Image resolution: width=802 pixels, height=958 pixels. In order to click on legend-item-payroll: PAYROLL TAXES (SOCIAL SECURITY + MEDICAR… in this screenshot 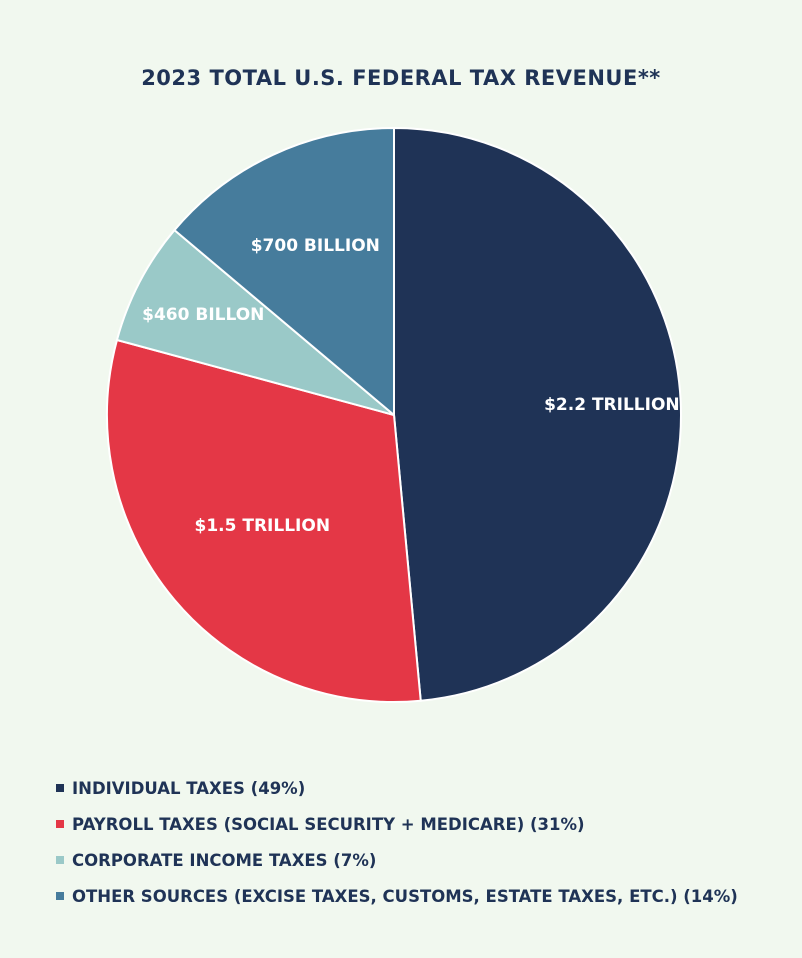, I will do `click(397, 824)`.